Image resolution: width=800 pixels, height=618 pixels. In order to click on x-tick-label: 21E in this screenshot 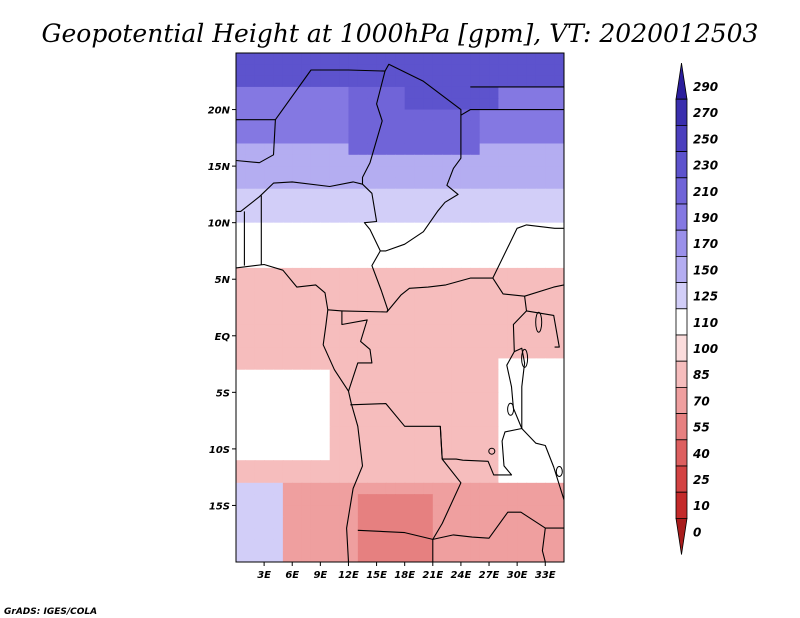, I will do `click(432, 575)`.